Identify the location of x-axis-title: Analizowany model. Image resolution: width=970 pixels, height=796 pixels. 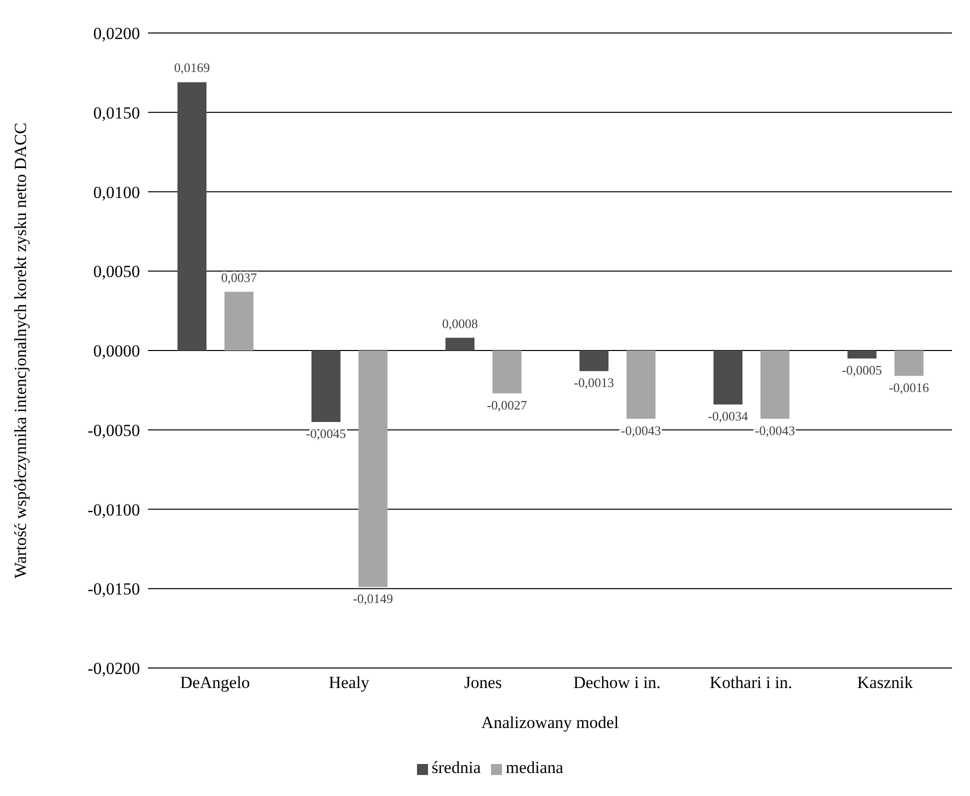
(550, 722).